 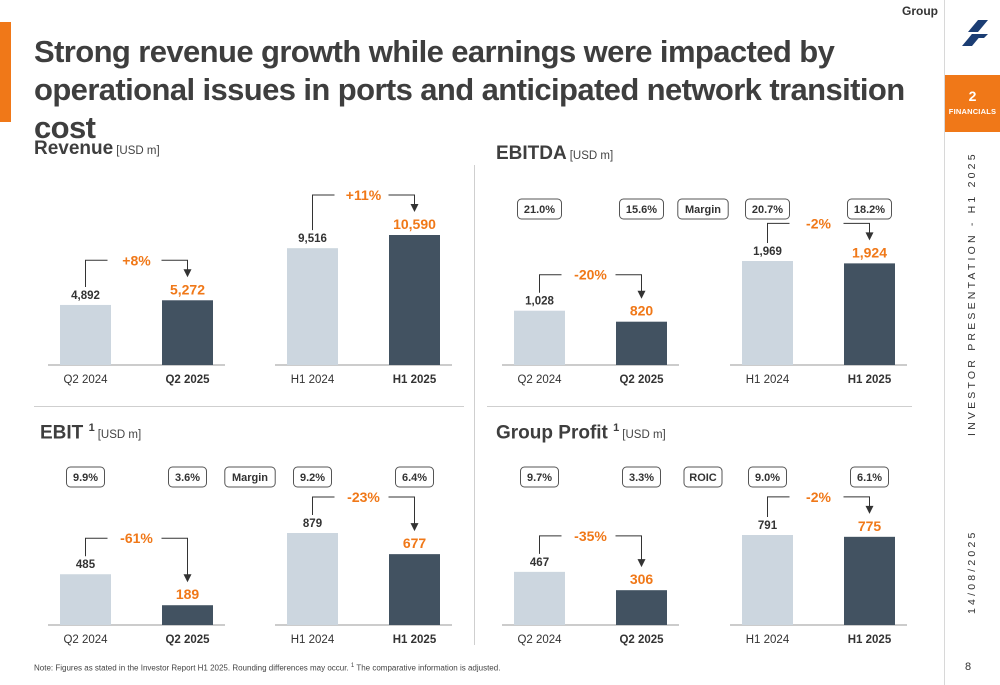 What do you see at coordinates (188, 594) in the screenshot?
I see `ebit-value-label-0-1: 189` at bounding box center [188, 594].